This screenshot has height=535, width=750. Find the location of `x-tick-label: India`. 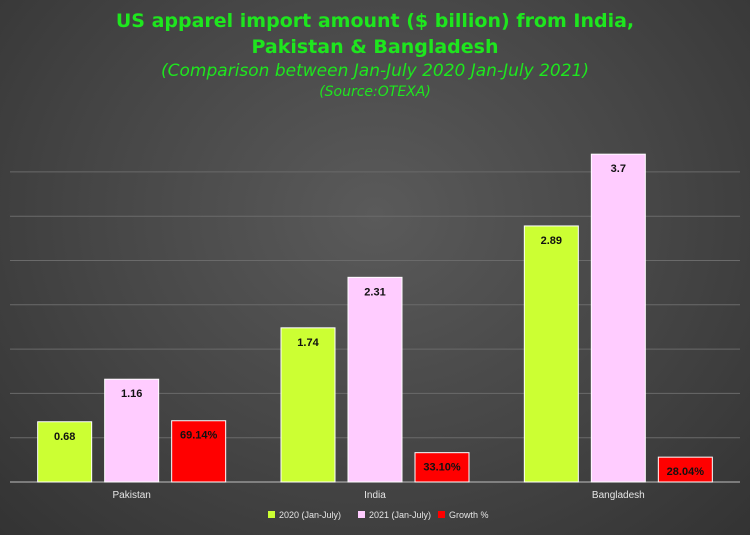

x-tick-label: India is located at coordinates (375, 495).